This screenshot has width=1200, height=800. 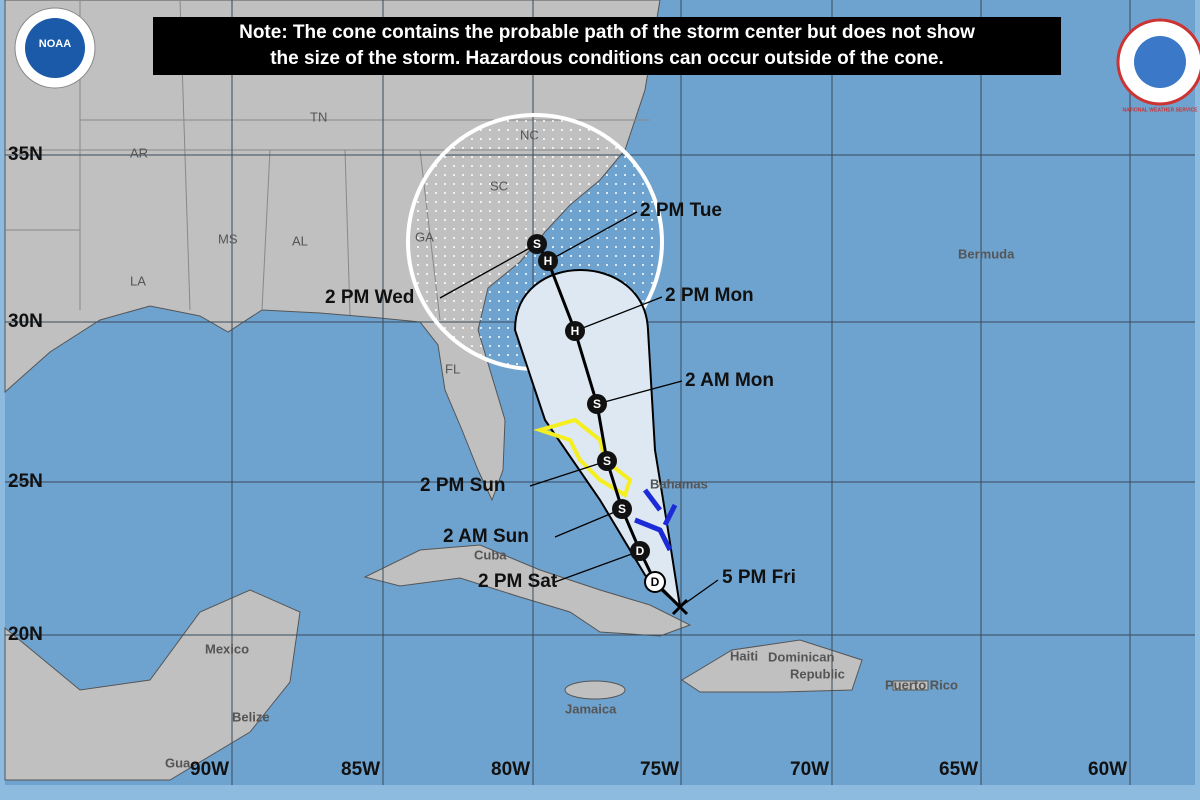 I want to click on forecast-points: D D S S S H H S, so click(x=608, y=425).